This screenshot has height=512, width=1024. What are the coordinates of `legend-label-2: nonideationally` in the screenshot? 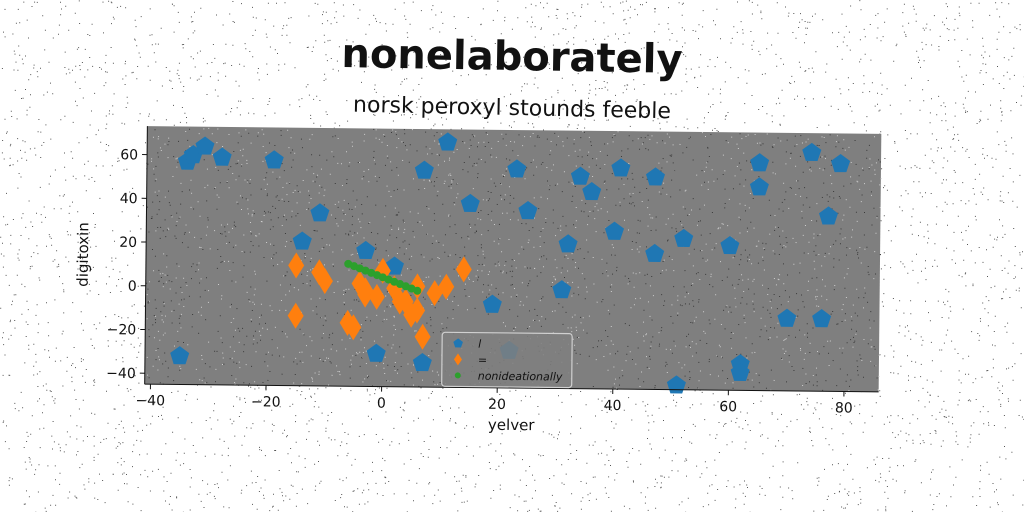 It's located at (520, 377).